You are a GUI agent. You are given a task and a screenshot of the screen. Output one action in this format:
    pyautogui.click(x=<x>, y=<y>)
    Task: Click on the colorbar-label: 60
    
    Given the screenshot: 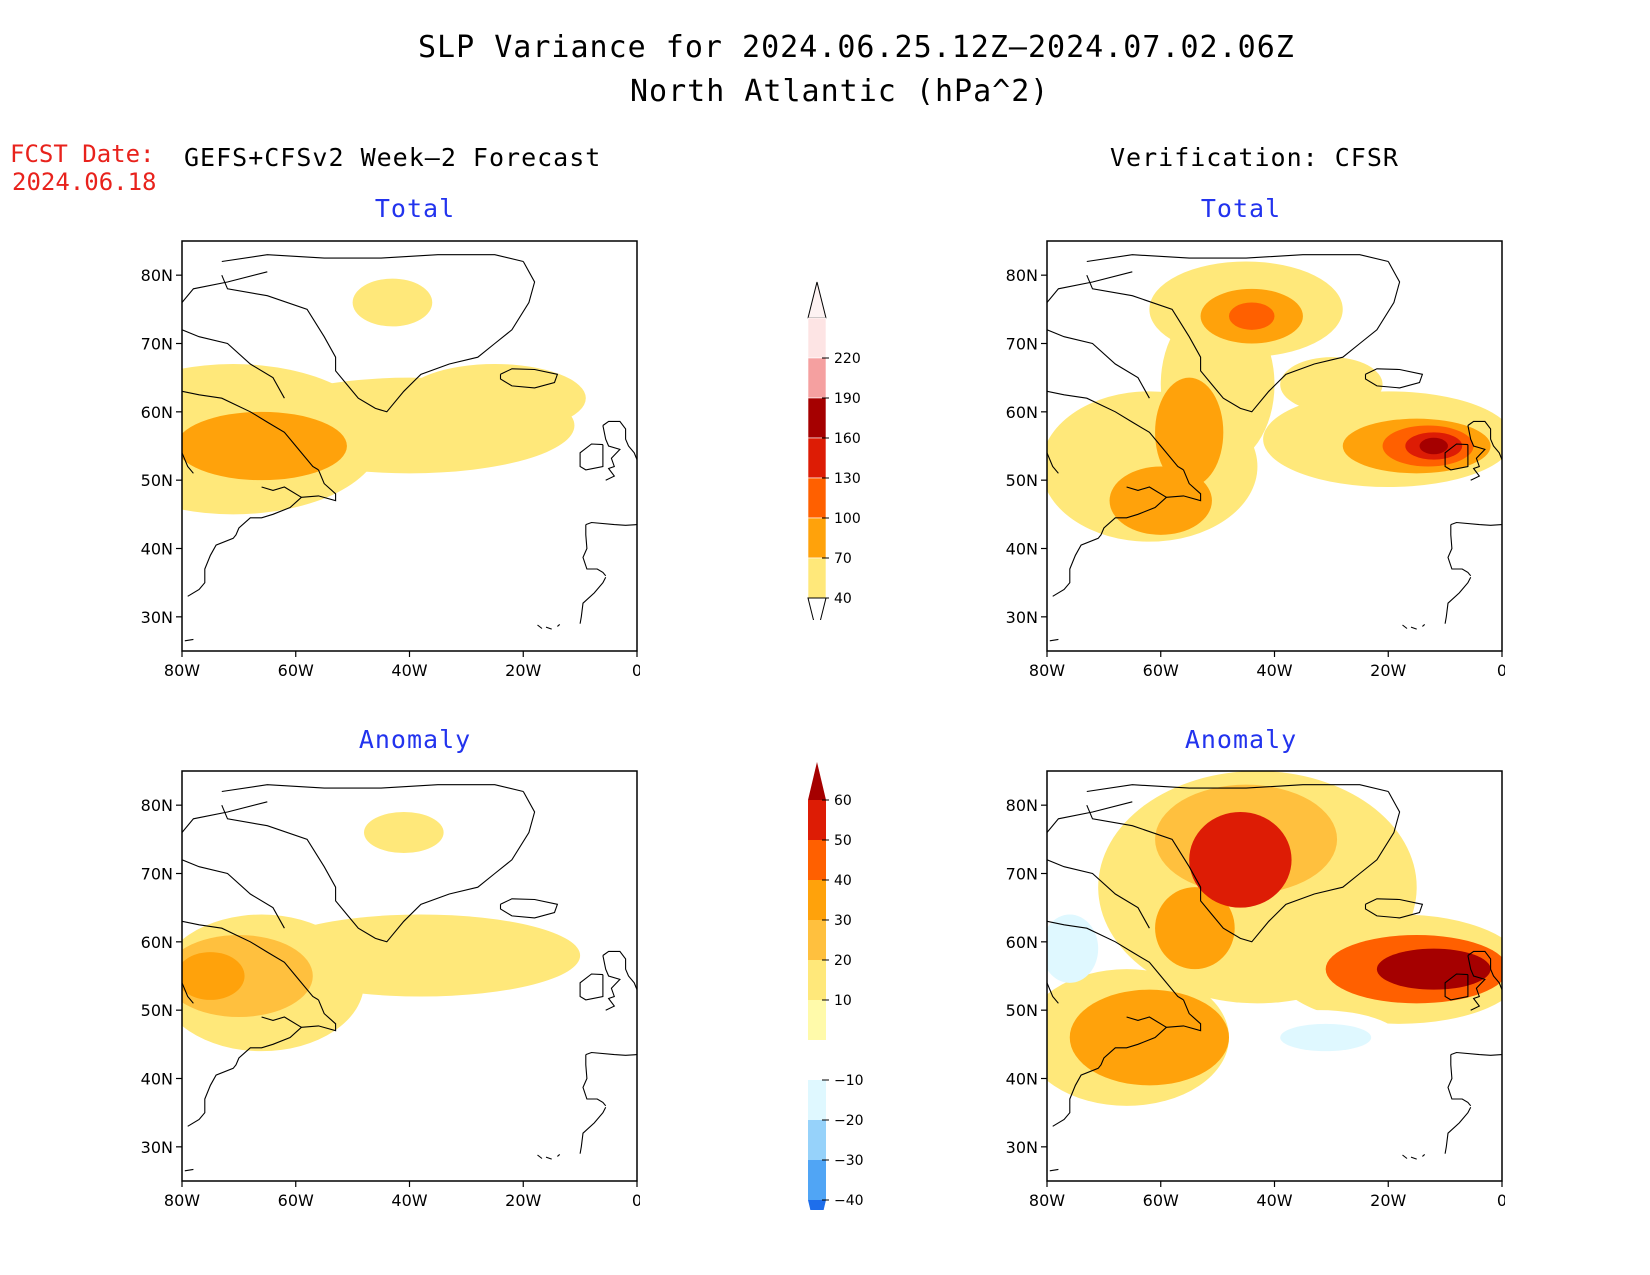 What is the action you would take?
    pyautogui.click(x=843, y=801)
    